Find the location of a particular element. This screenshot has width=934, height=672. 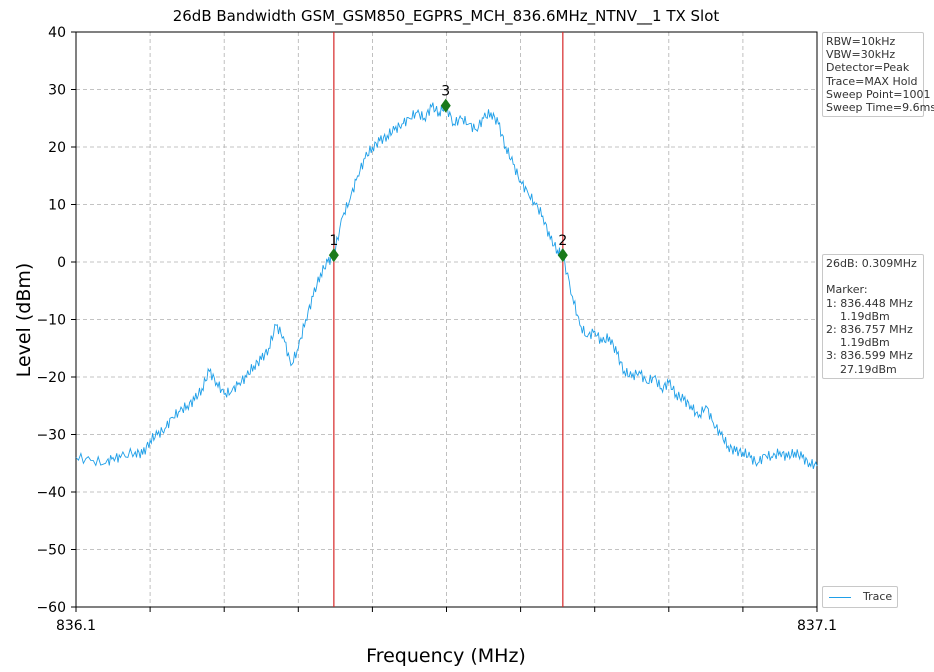

y-tick-label: 20 is located at coordinates (57, 148).